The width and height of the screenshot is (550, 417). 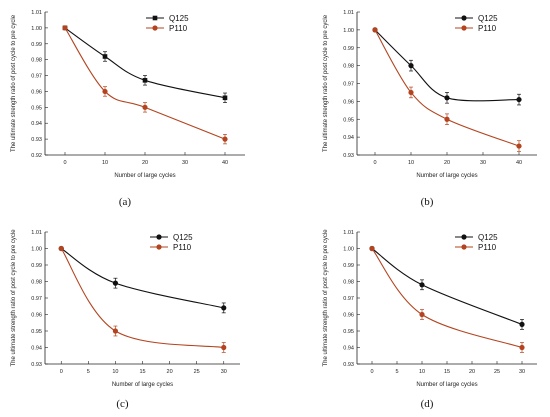 I want to click on panel-label: (c), so click(x=122, y=404).